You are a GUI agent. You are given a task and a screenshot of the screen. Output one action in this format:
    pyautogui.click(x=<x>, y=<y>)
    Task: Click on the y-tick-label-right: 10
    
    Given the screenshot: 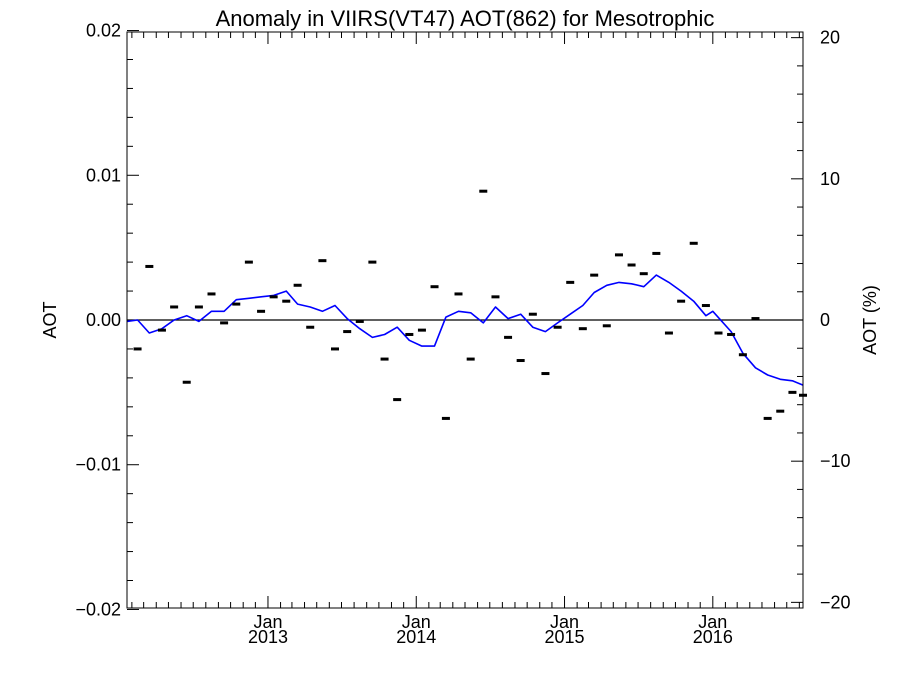 What is the action you would take?
    pyautogui.click(x=830, y=179)
    